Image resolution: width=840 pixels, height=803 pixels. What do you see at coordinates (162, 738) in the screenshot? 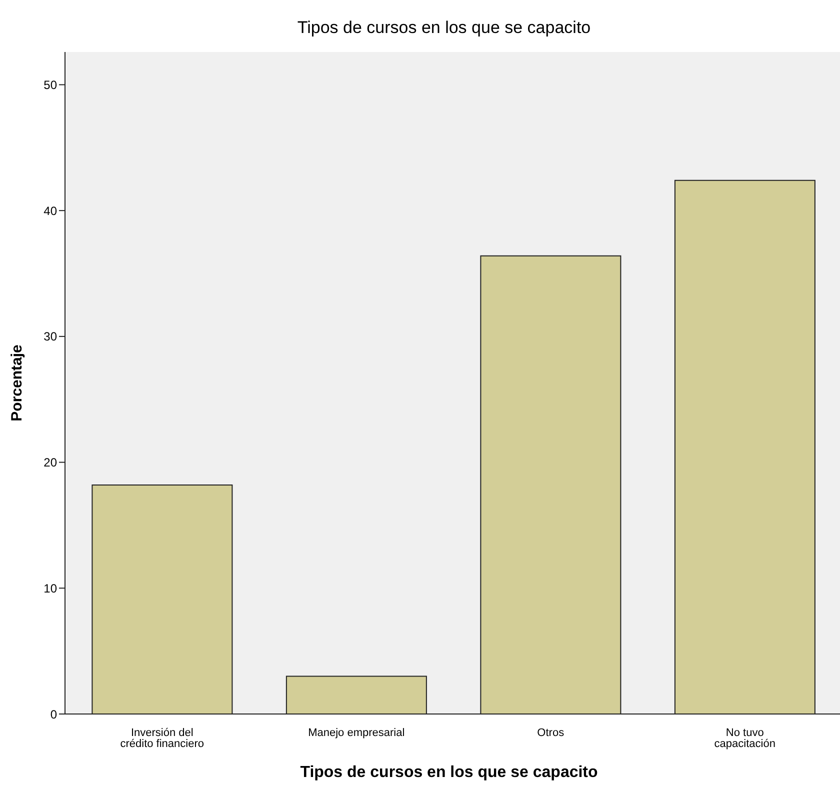
I see `x-tick-label: Inversión del crédito financiero` at bounding box center [162, 738].